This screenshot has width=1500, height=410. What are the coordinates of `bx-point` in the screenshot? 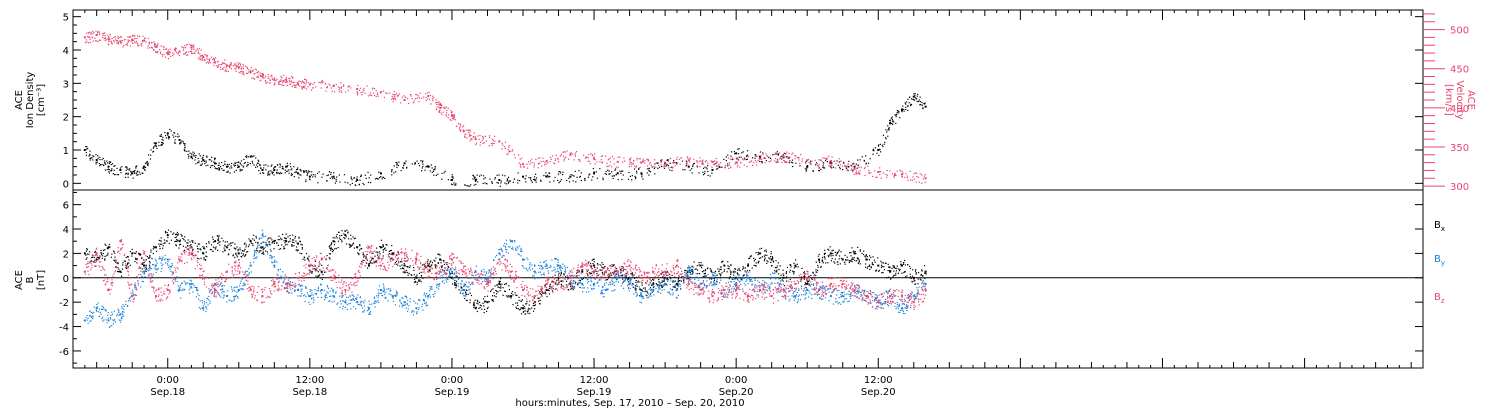 It's located at (120, 271).